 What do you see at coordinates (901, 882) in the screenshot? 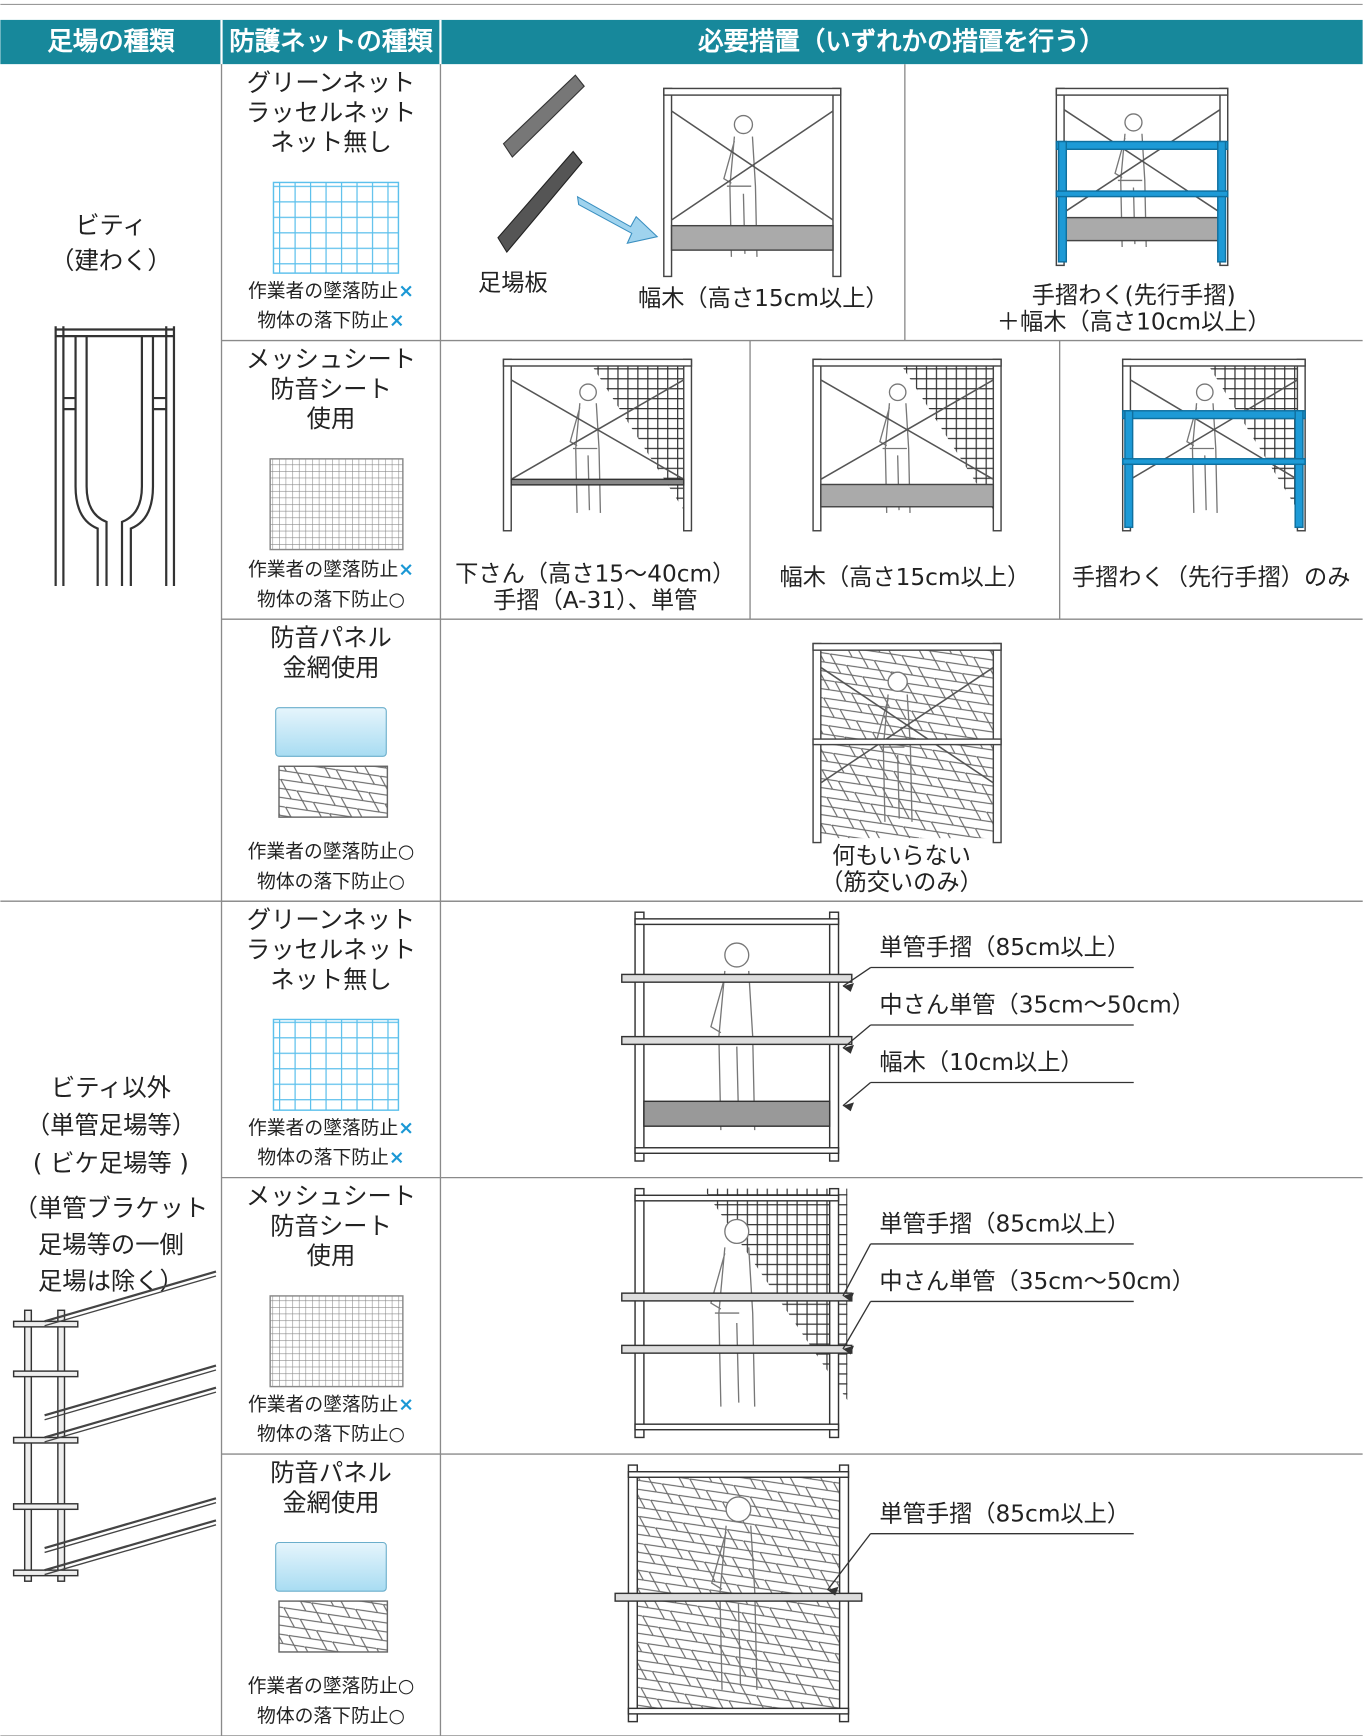
I see `measure-caption: （筋交いのみ）` at bounding box center [901, 882].